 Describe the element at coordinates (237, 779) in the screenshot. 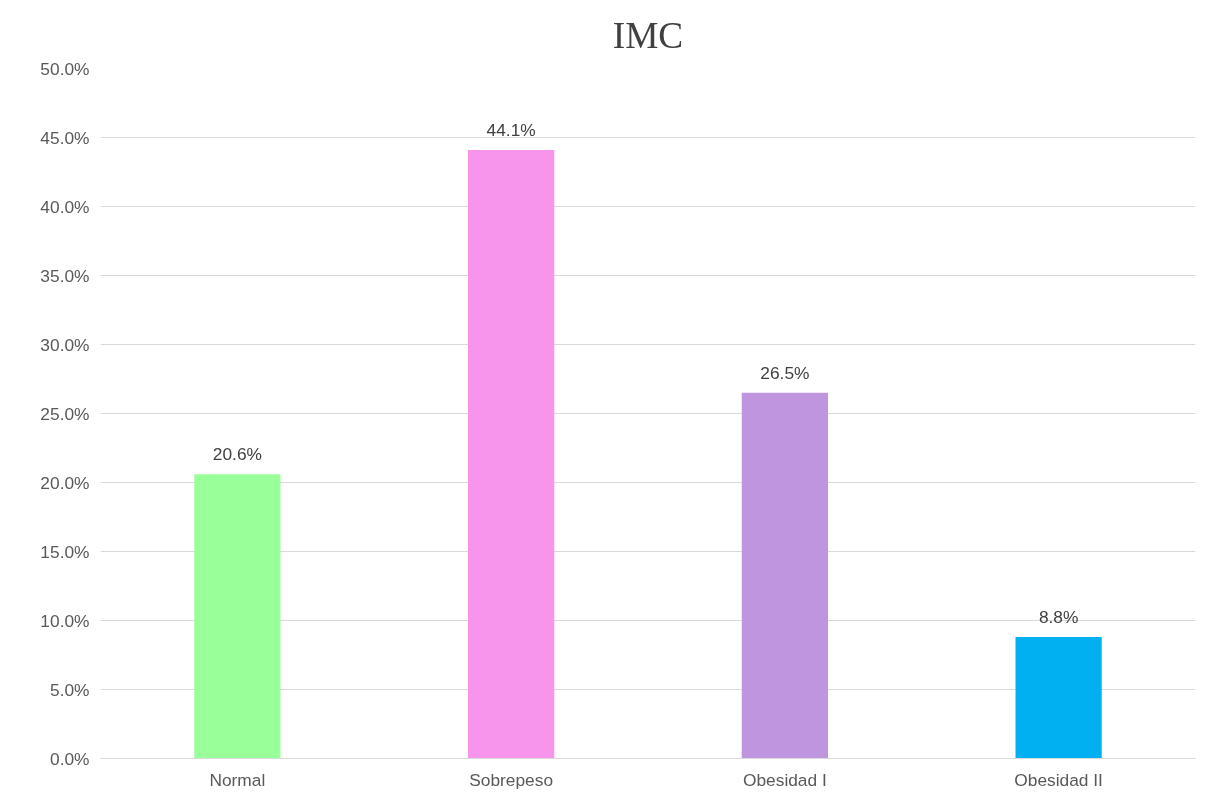

I see `x-tick-label: Normal` at that location.